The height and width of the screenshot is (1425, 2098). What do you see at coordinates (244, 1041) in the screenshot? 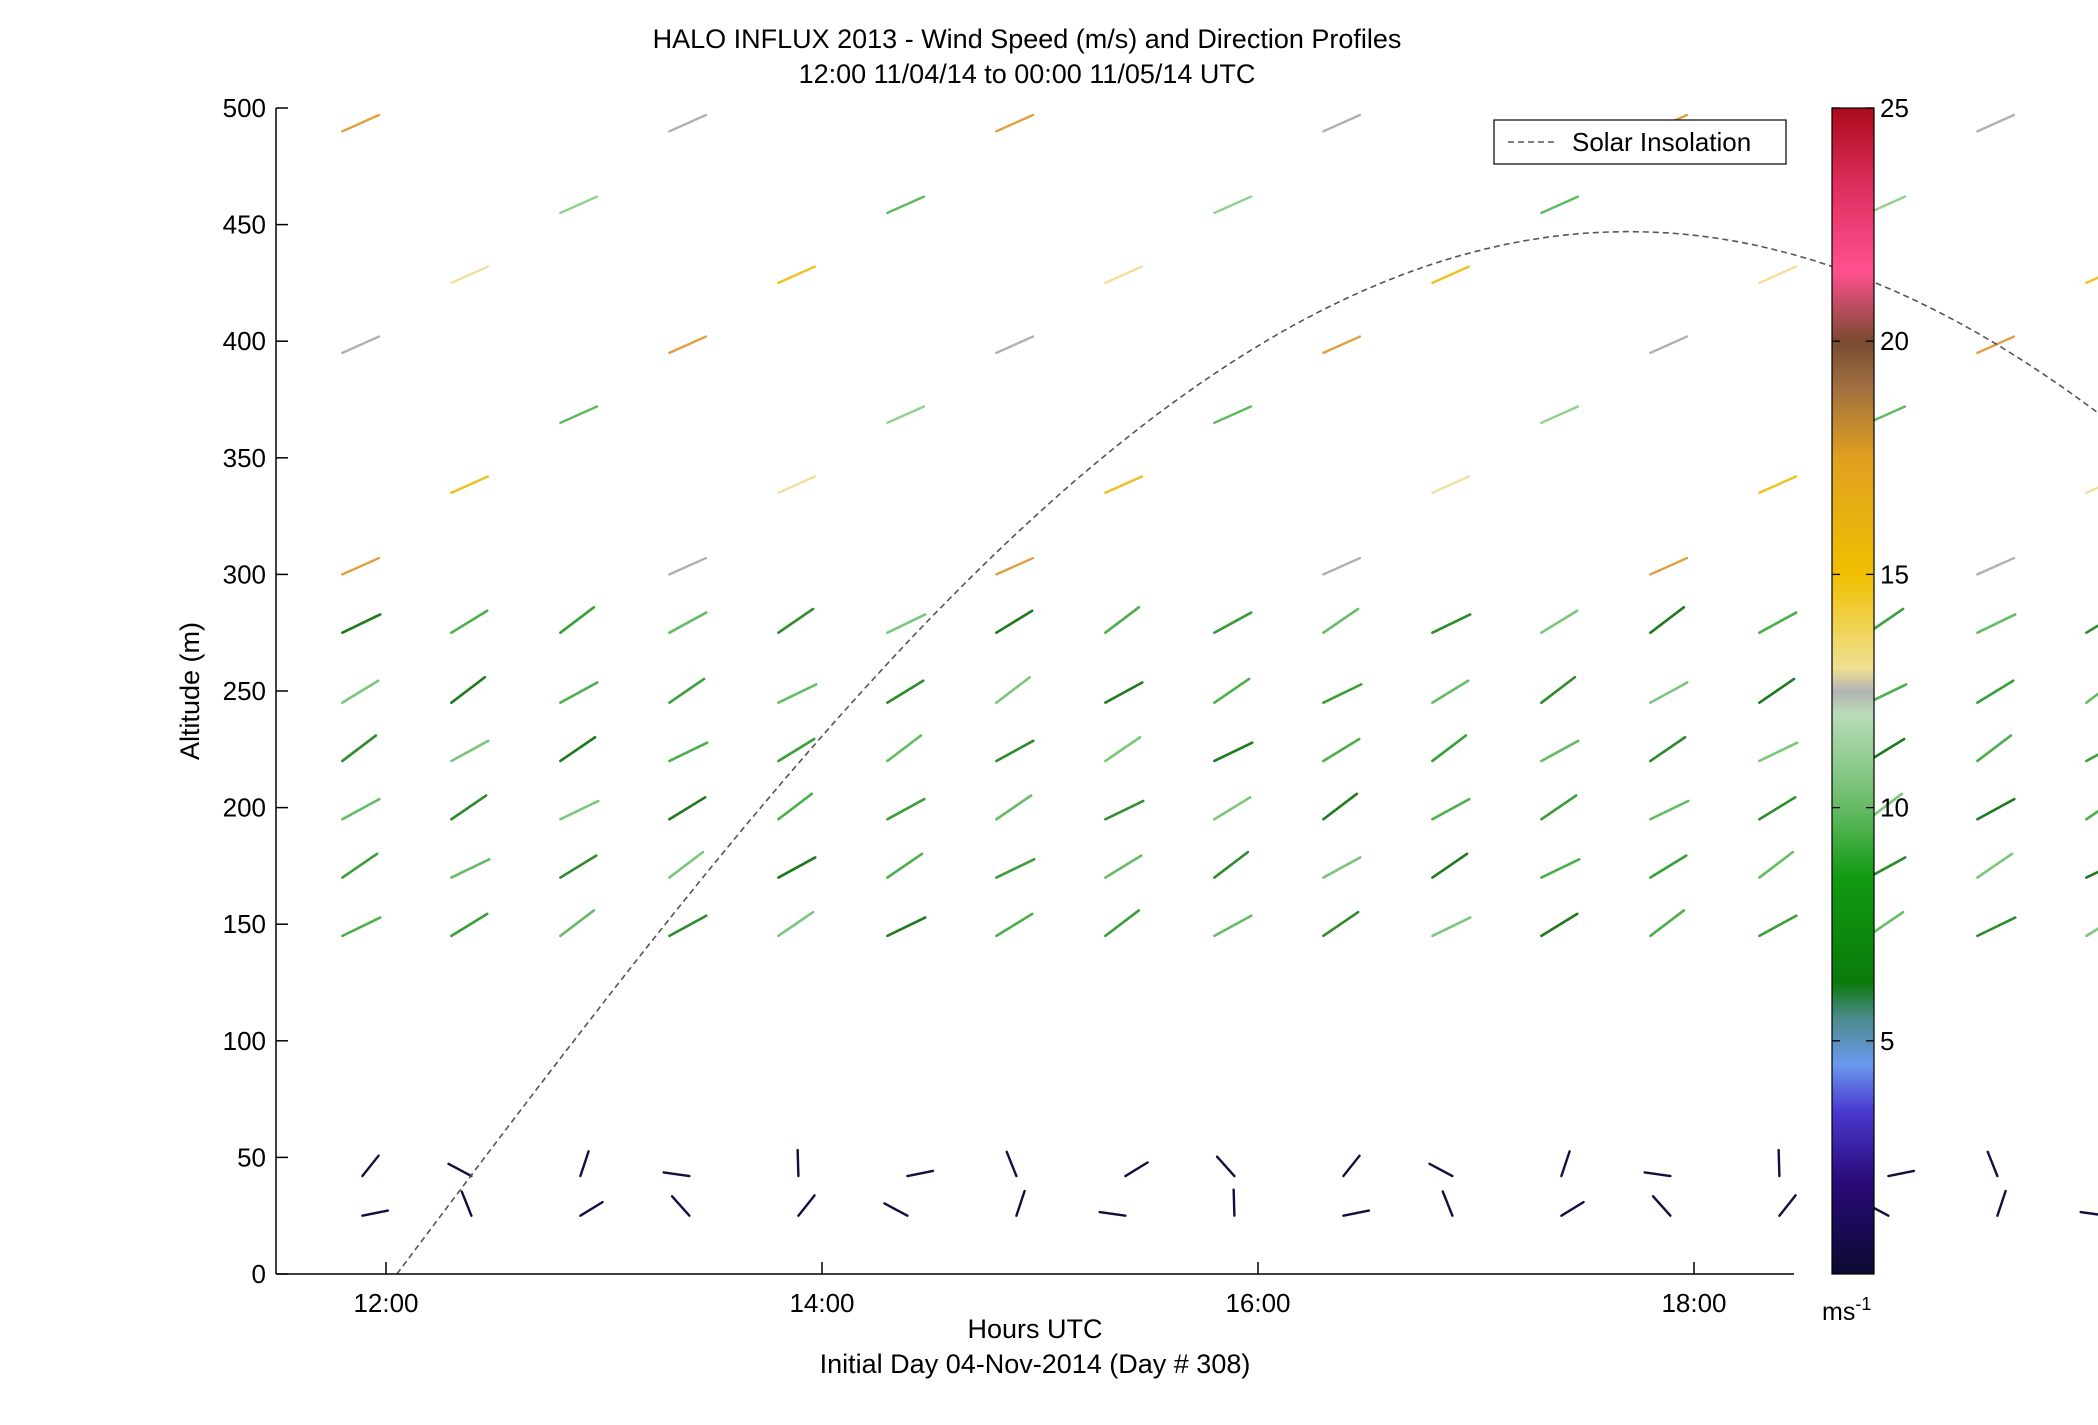
I see `y-tick-label: 100` at bounding box center [244, 1041].